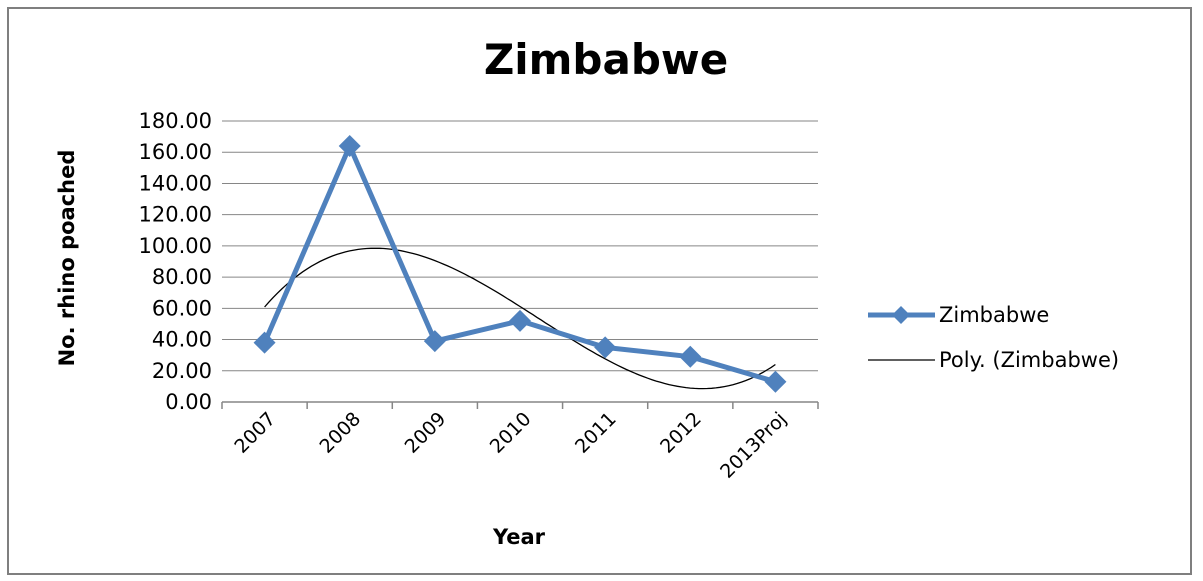 The image size is (1203, 581). Describe the element at coordinates (426, 433) in the screenshot. I see `x-tick-label: 2009` at that location.